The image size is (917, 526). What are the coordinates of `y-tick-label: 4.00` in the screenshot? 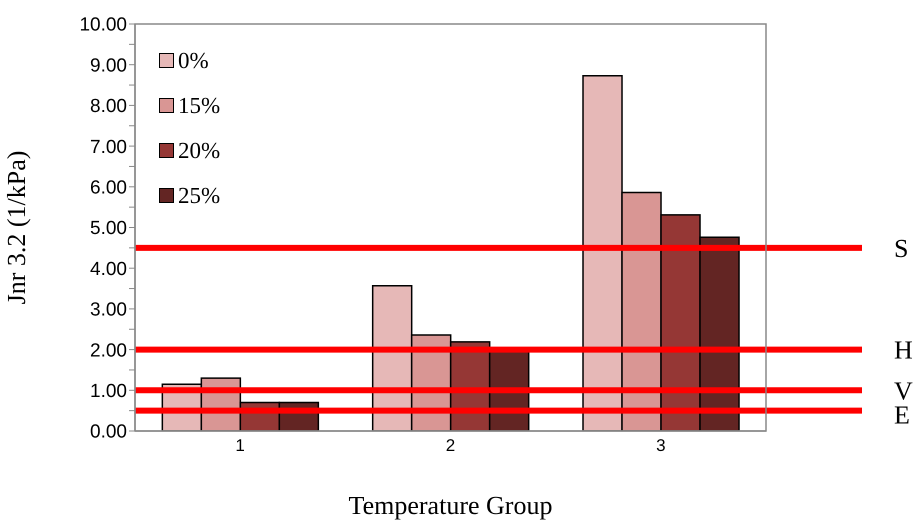 It's located at (108, 269).